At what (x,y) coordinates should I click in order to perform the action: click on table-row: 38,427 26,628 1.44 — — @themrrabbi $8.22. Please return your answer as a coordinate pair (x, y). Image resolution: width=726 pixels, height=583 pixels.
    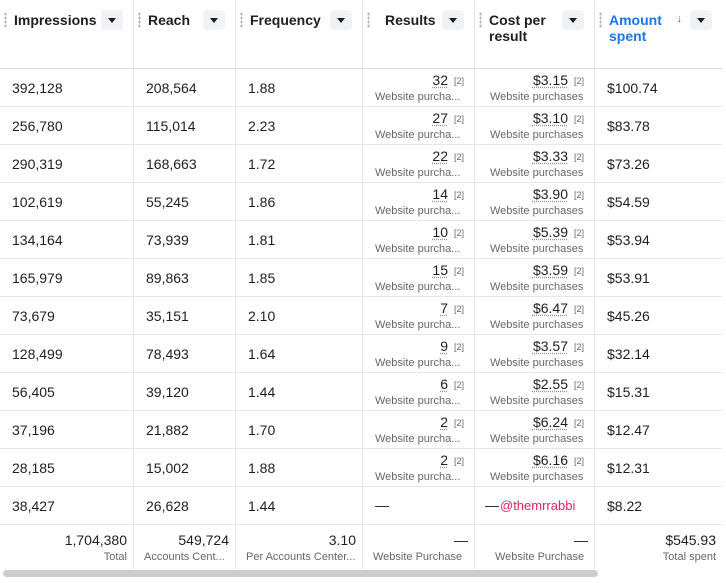
    Looking at the image, I should click on (361, 506).